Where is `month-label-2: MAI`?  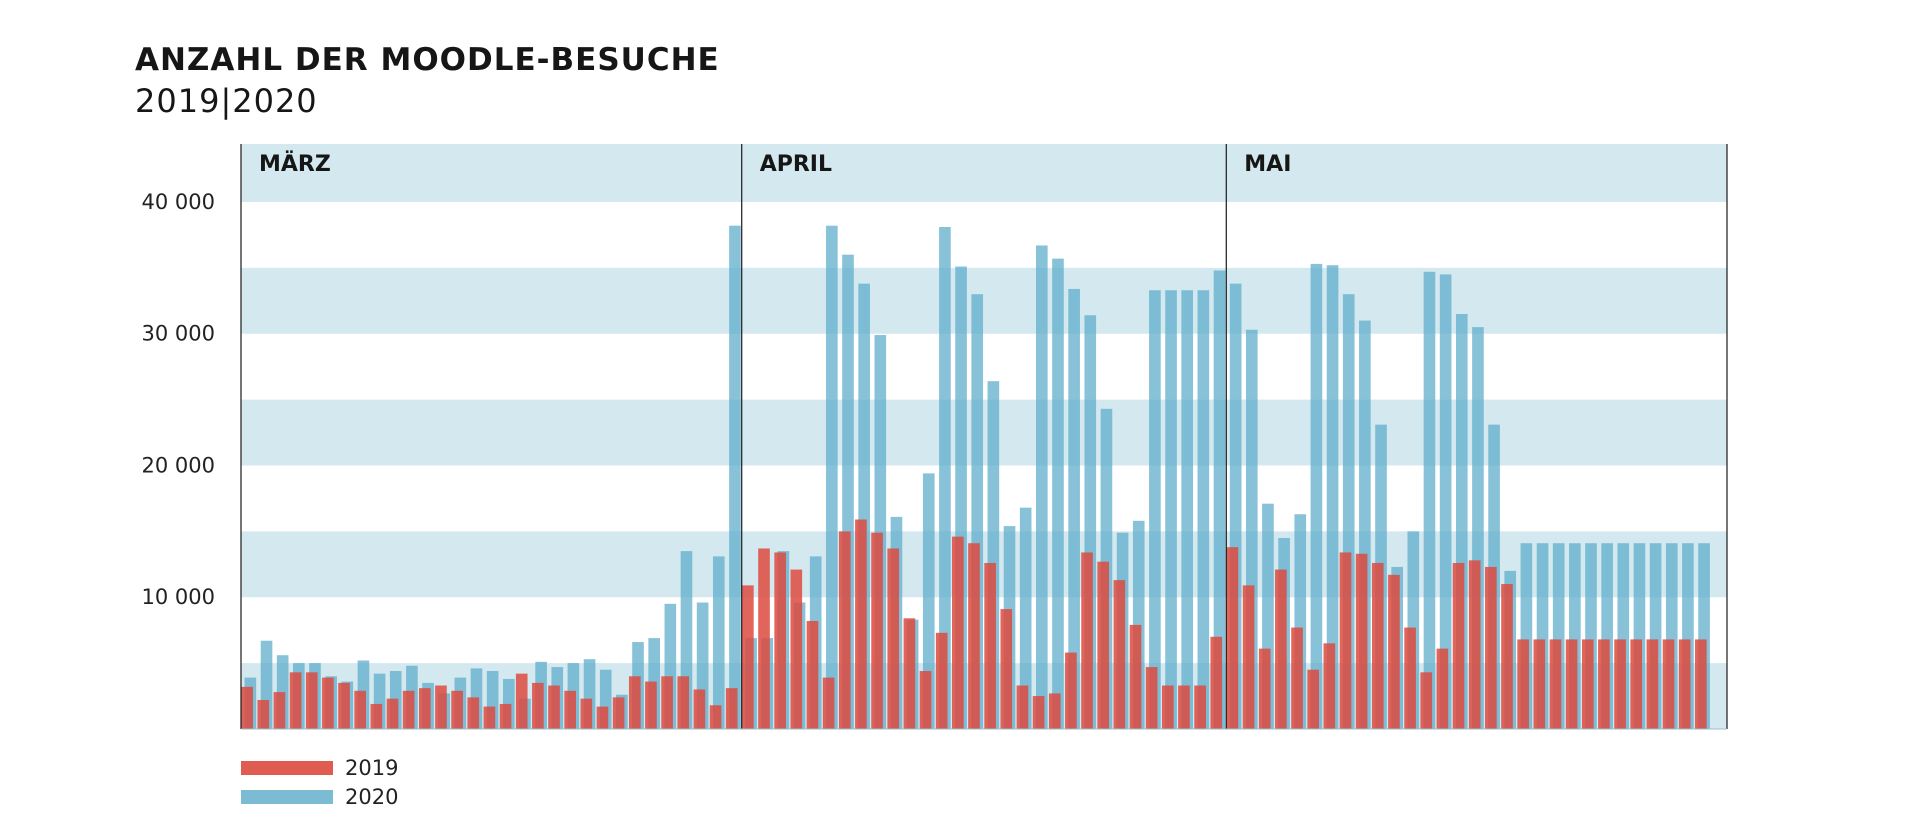 month-label-2: MAI is located at coordinates (1267, 164).